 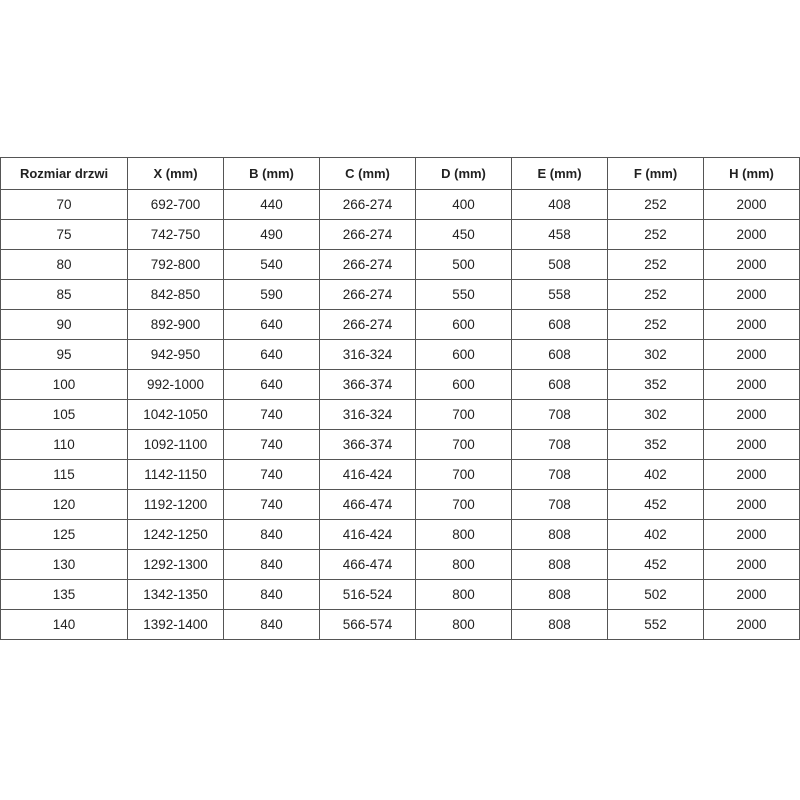 What do you see at coordinates (64, 384) in the screenshot?
I see `table-cell: 100` at bounding box center [64, 384].